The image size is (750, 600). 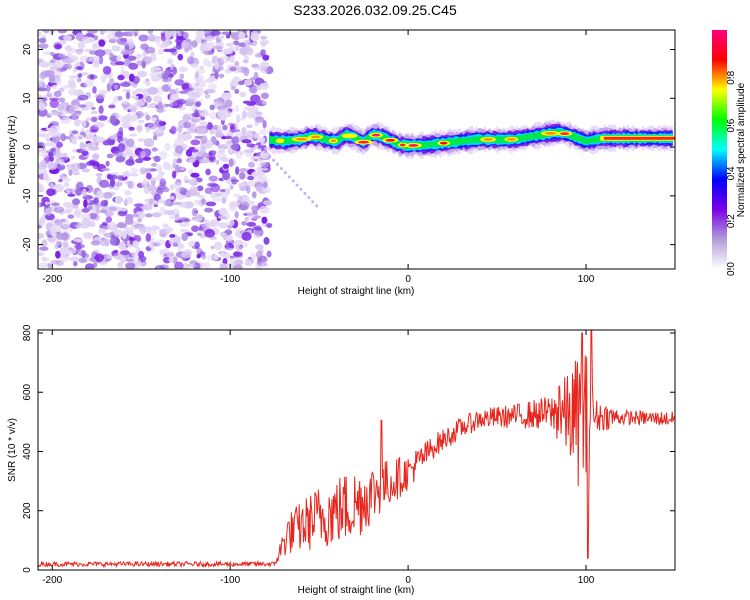 What do you see at coordinates (27, 147) in the screenshot?
I see `spectrogram-y-tick-label: 0` at bounding box center [27, 147].